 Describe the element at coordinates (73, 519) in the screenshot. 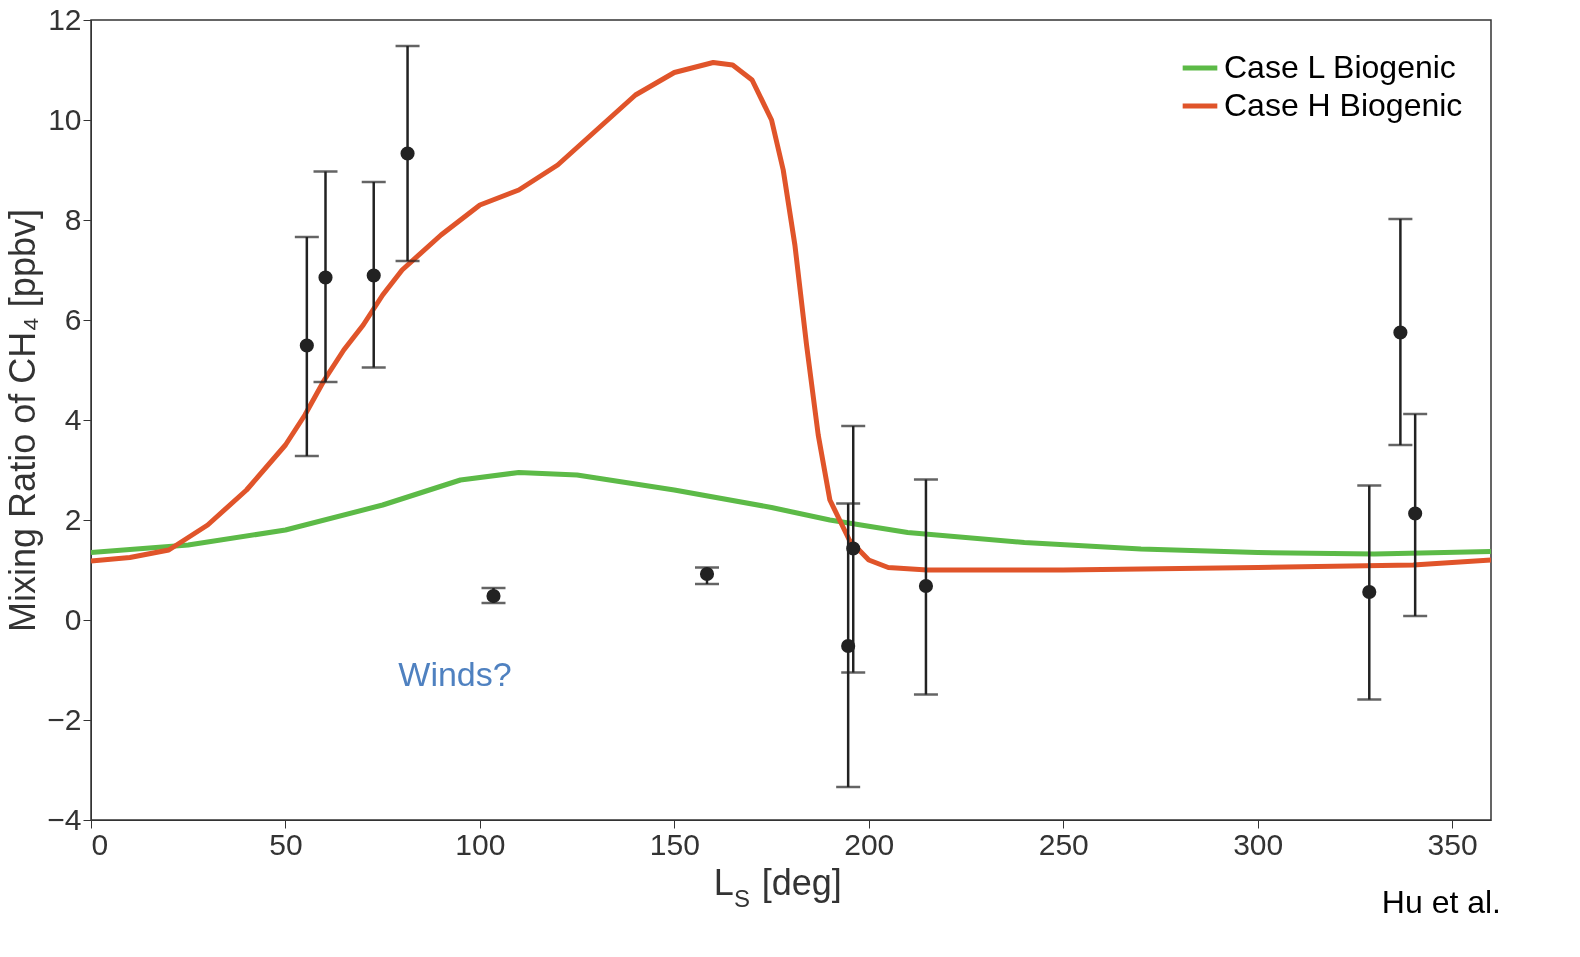

I see `y-tick-label: 2` at that location.